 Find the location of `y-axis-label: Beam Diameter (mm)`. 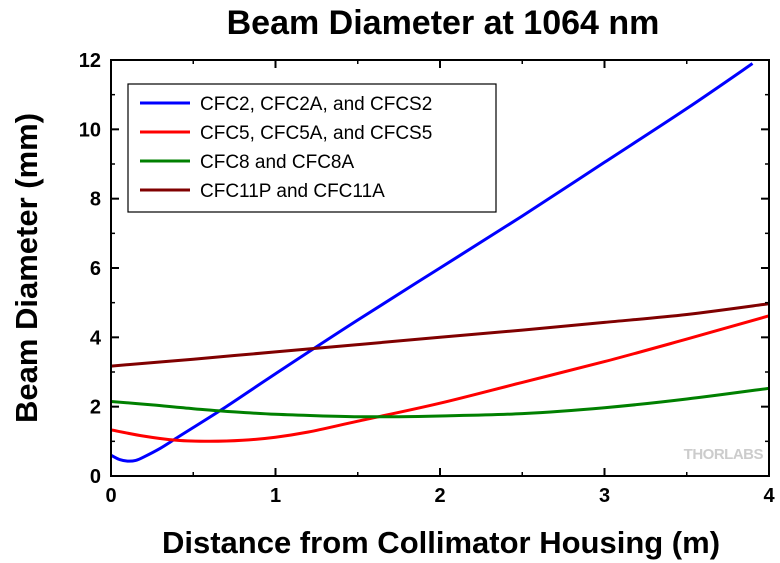

y-axis-label: Beam Diameter (mm) is located at coordinates (26, 268).